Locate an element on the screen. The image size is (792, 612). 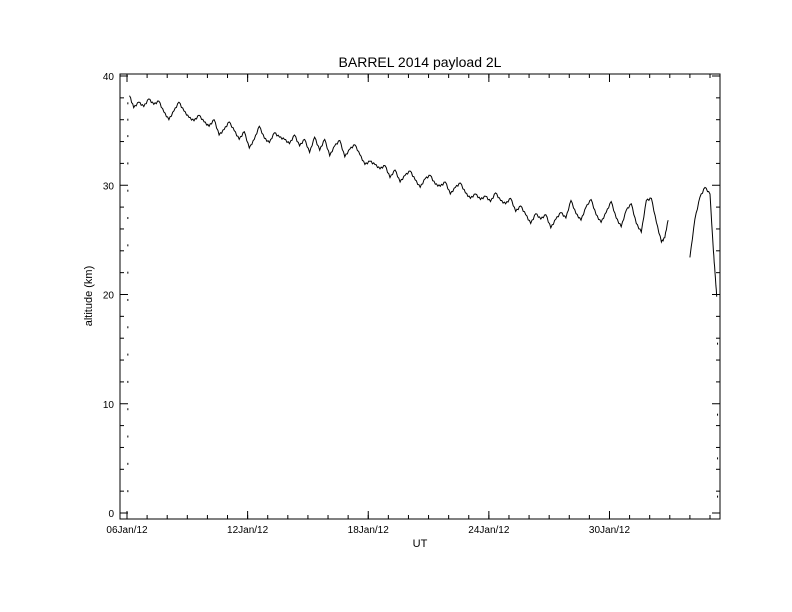
altitude-line-segment is located at coordinates (703, 241).